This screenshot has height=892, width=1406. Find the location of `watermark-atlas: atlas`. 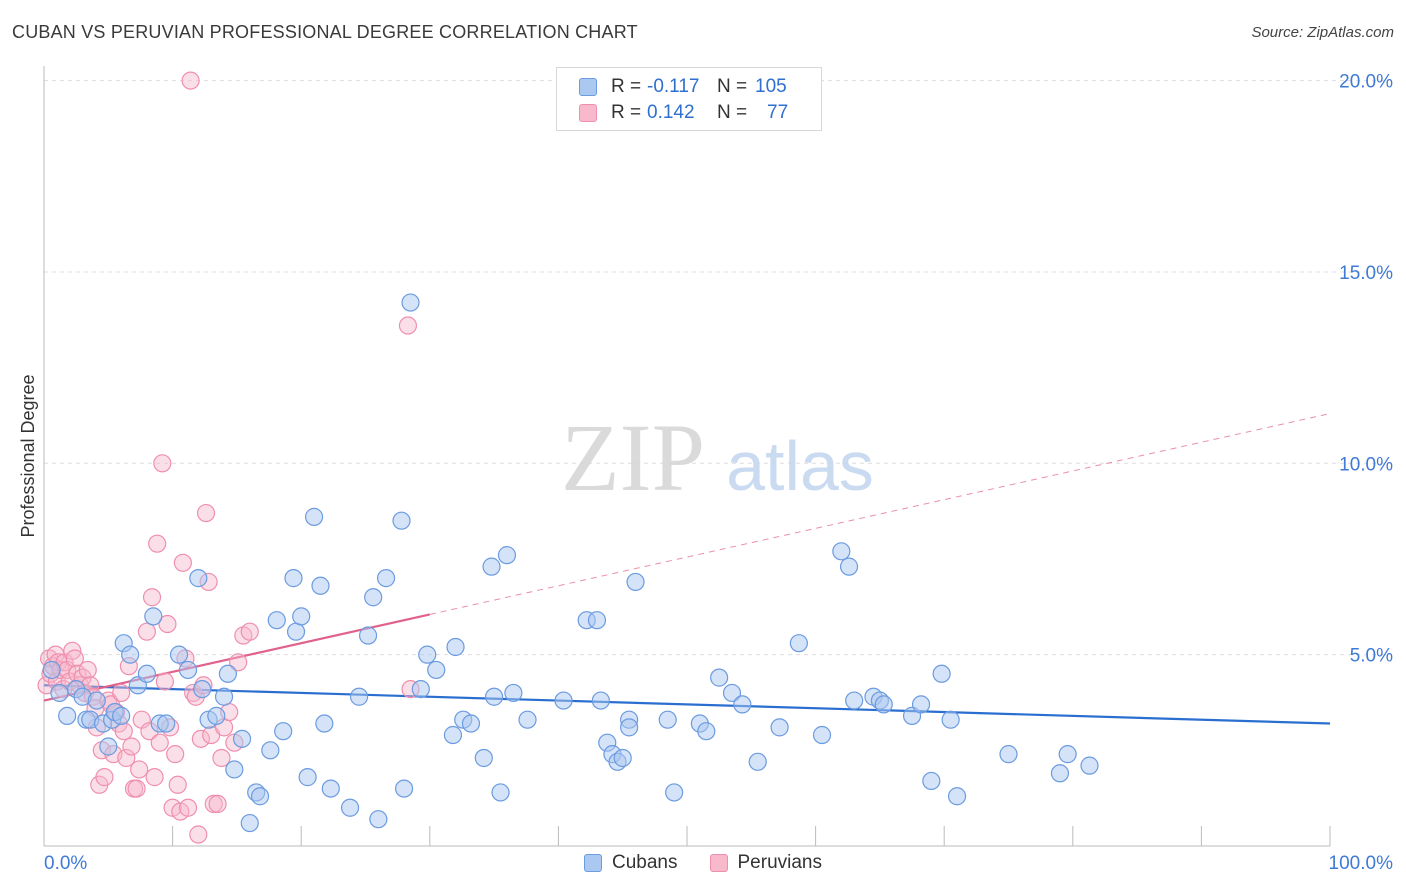

watermark-atlas: atlas is located at coordinates (800, 466).